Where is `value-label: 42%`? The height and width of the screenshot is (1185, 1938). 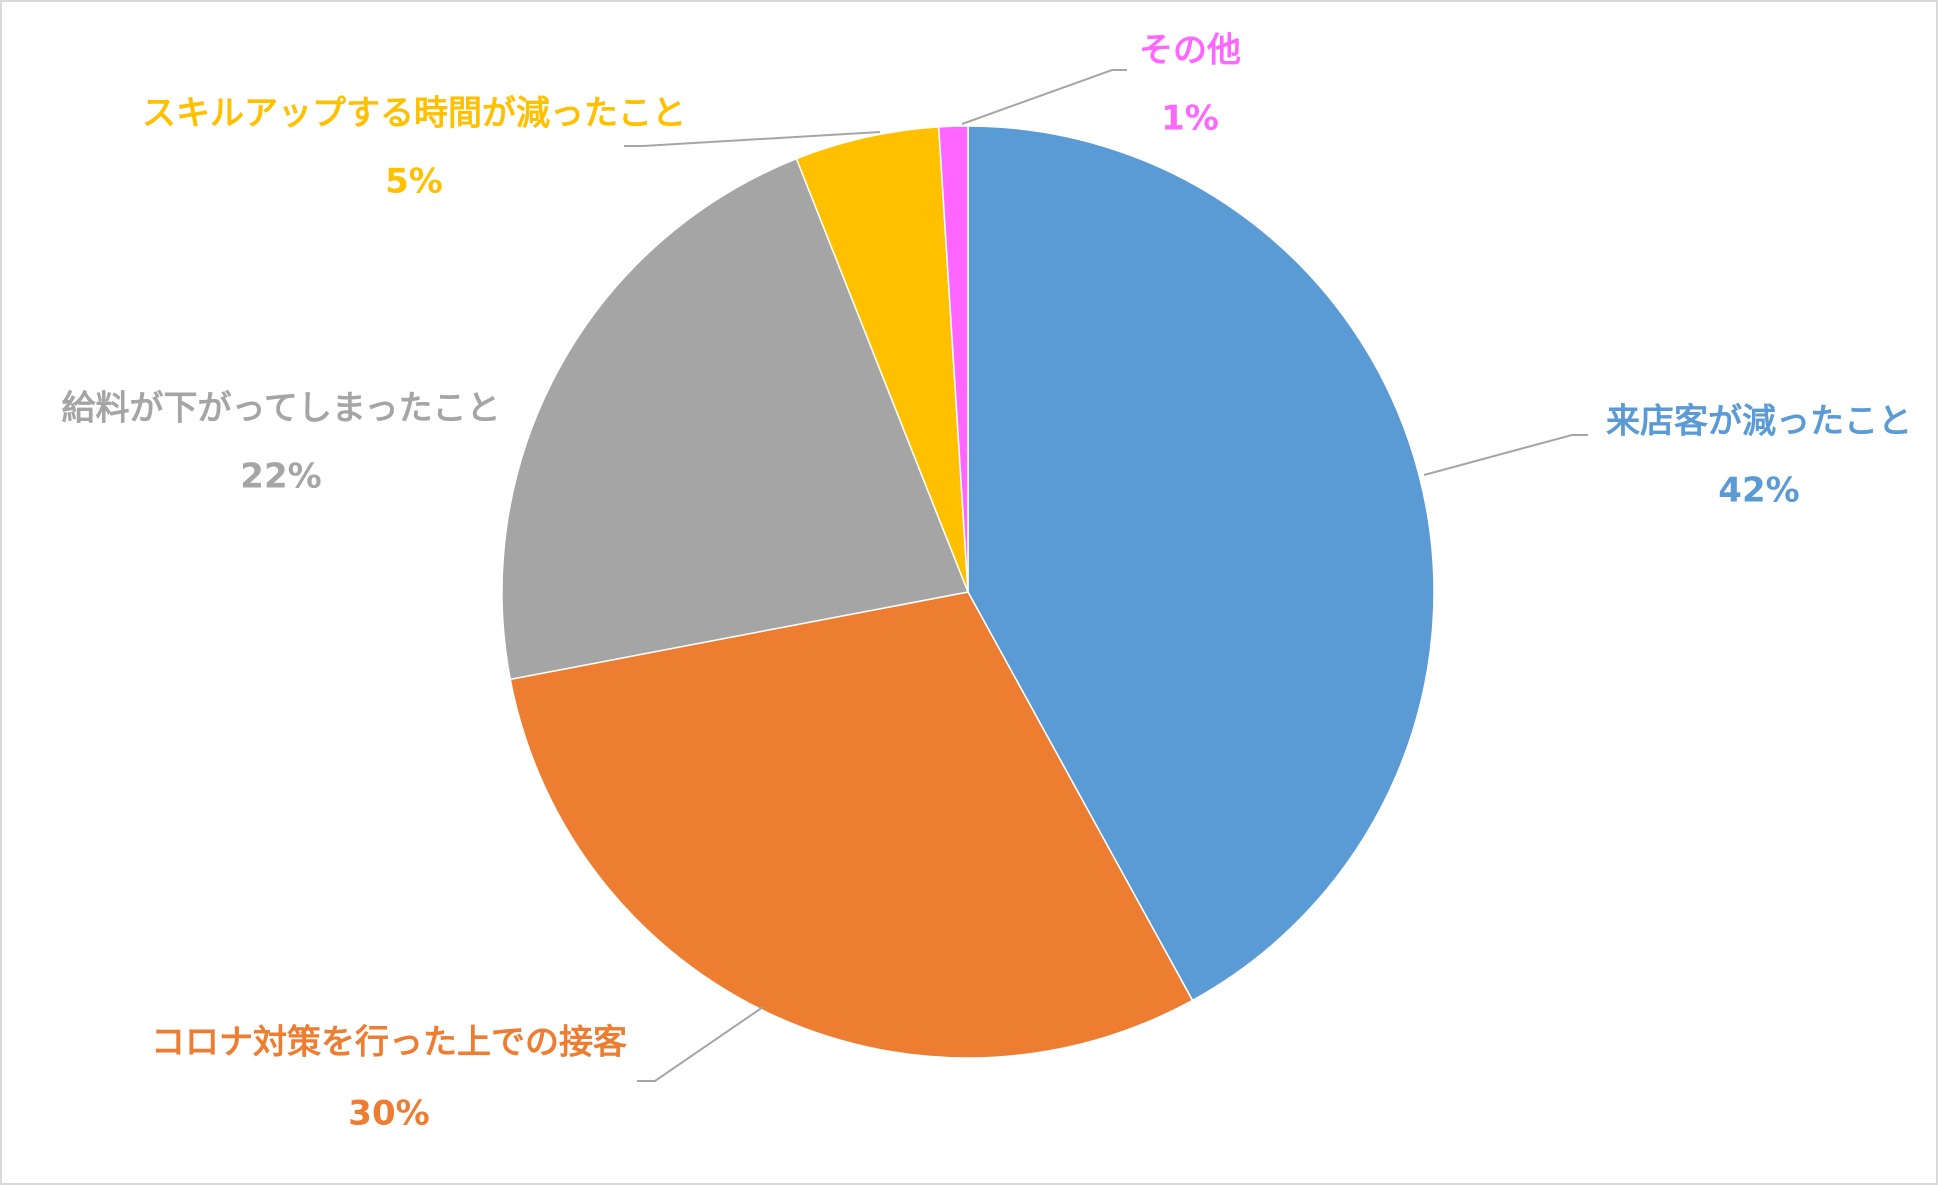
value-label: 42% is located at coordinates (1758, 491).